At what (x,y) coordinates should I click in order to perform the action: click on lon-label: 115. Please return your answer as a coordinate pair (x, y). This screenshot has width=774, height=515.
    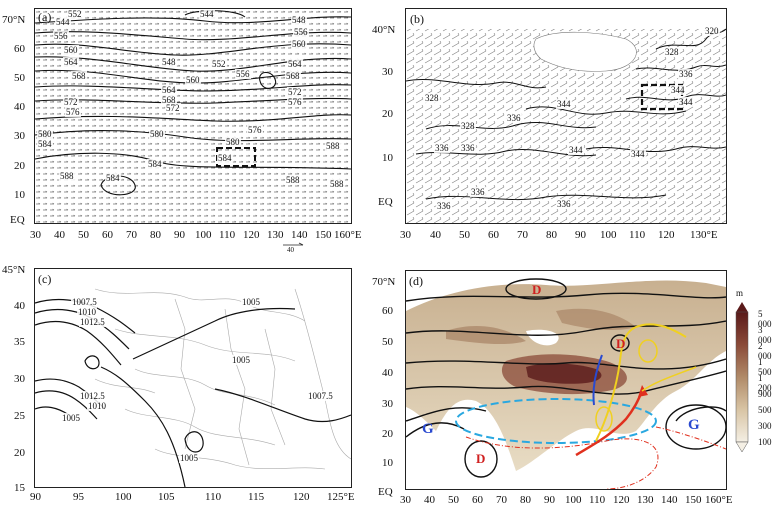
    Looking at the image, I should click on (256, 497).